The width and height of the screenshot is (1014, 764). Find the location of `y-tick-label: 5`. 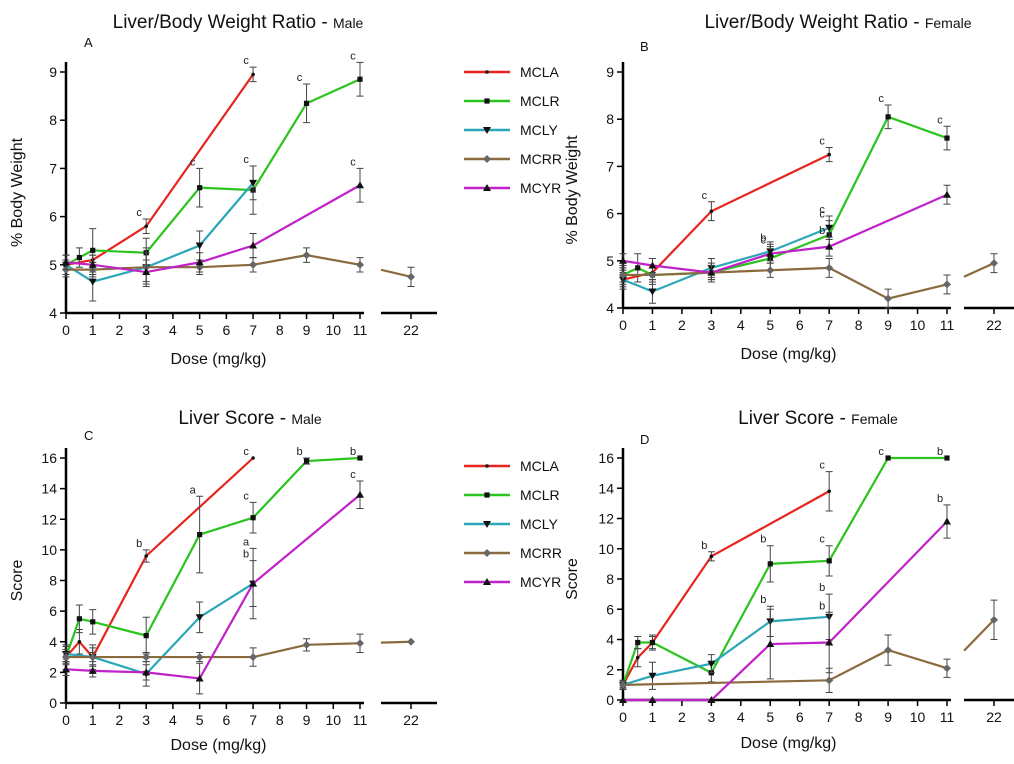

y-tick-label: 5 is located at coordinates (53, 265).